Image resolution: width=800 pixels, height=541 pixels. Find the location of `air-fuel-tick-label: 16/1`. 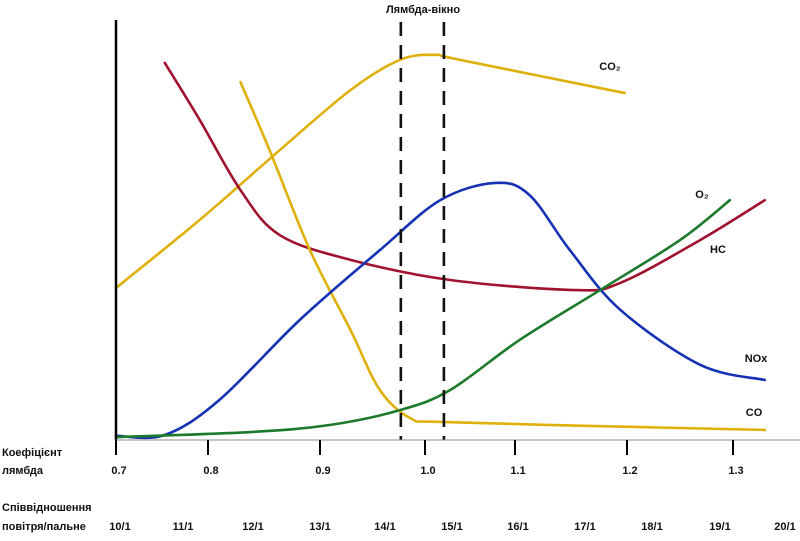

air-fuel-tick-label: 16/1 is located at coordinates (517, 527).